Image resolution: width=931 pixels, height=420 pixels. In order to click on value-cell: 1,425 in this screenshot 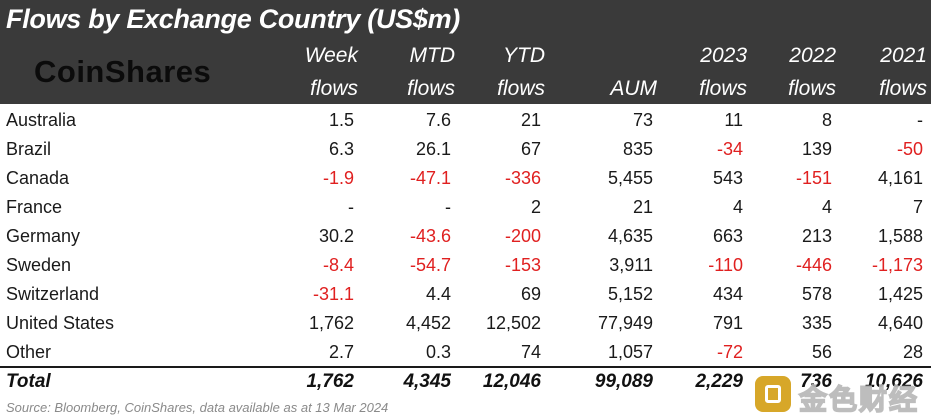, I will do `click(900, 294)`.